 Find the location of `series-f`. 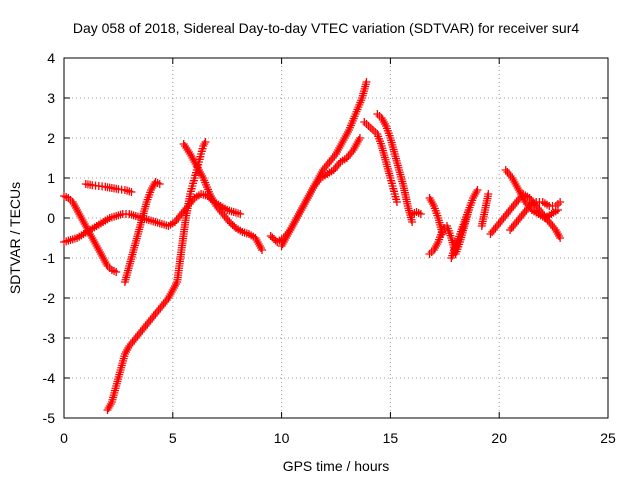

series-f is located at coordinates (142, 232).